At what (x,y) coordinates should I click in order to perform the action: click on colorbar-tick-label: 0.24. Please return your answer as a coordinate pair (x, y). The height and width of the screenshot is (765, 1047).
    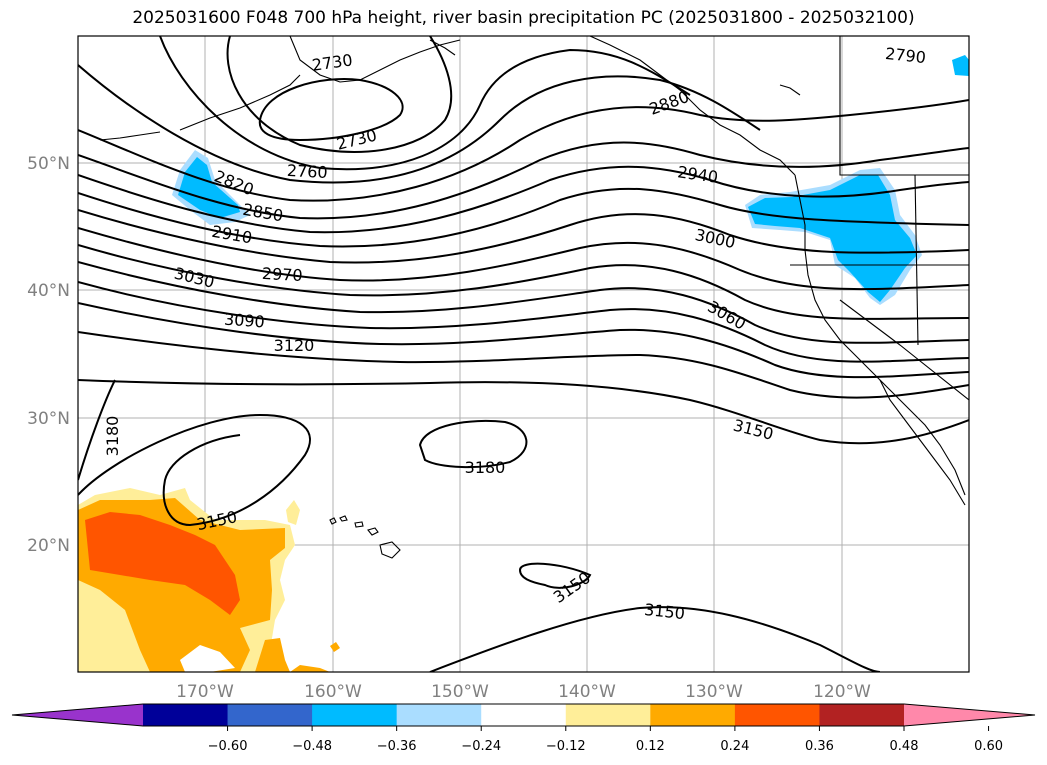
    Looking at the image, I should click on (734, 746).